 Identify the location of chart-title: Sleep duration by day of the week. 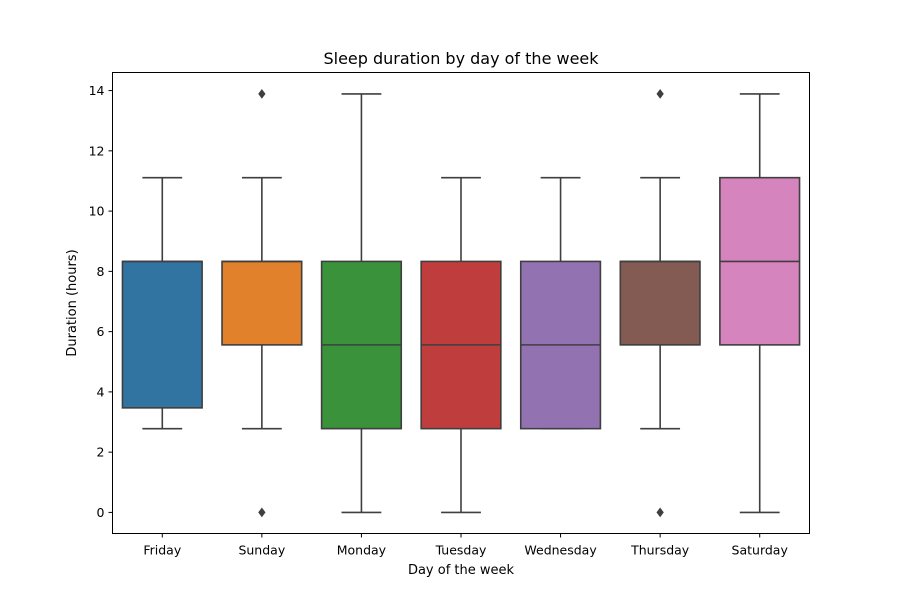
(461, 58).